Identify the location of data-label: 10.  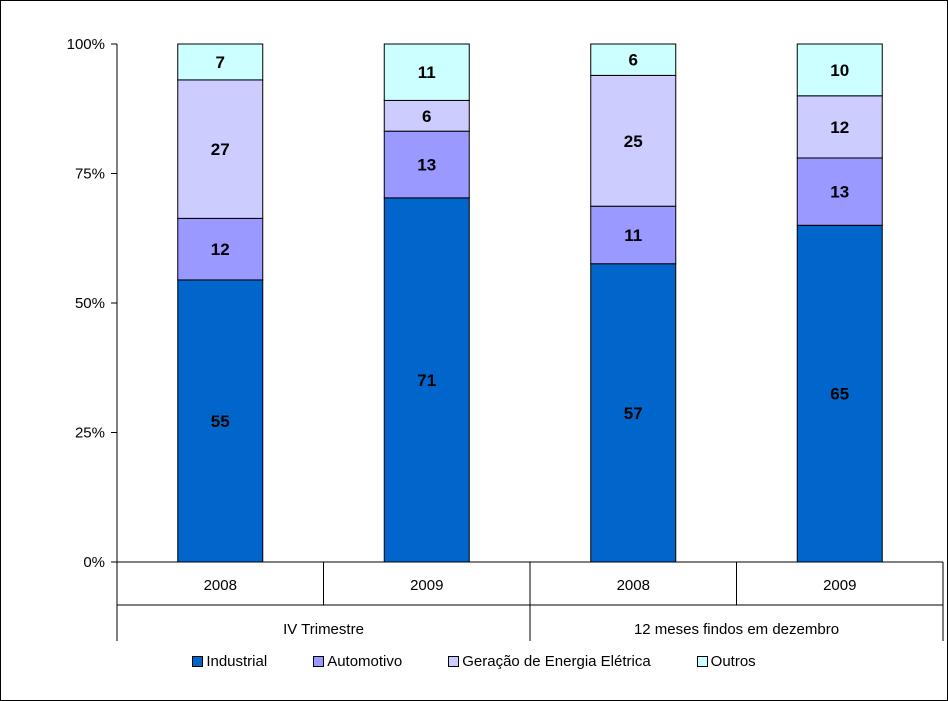
(839, 70).